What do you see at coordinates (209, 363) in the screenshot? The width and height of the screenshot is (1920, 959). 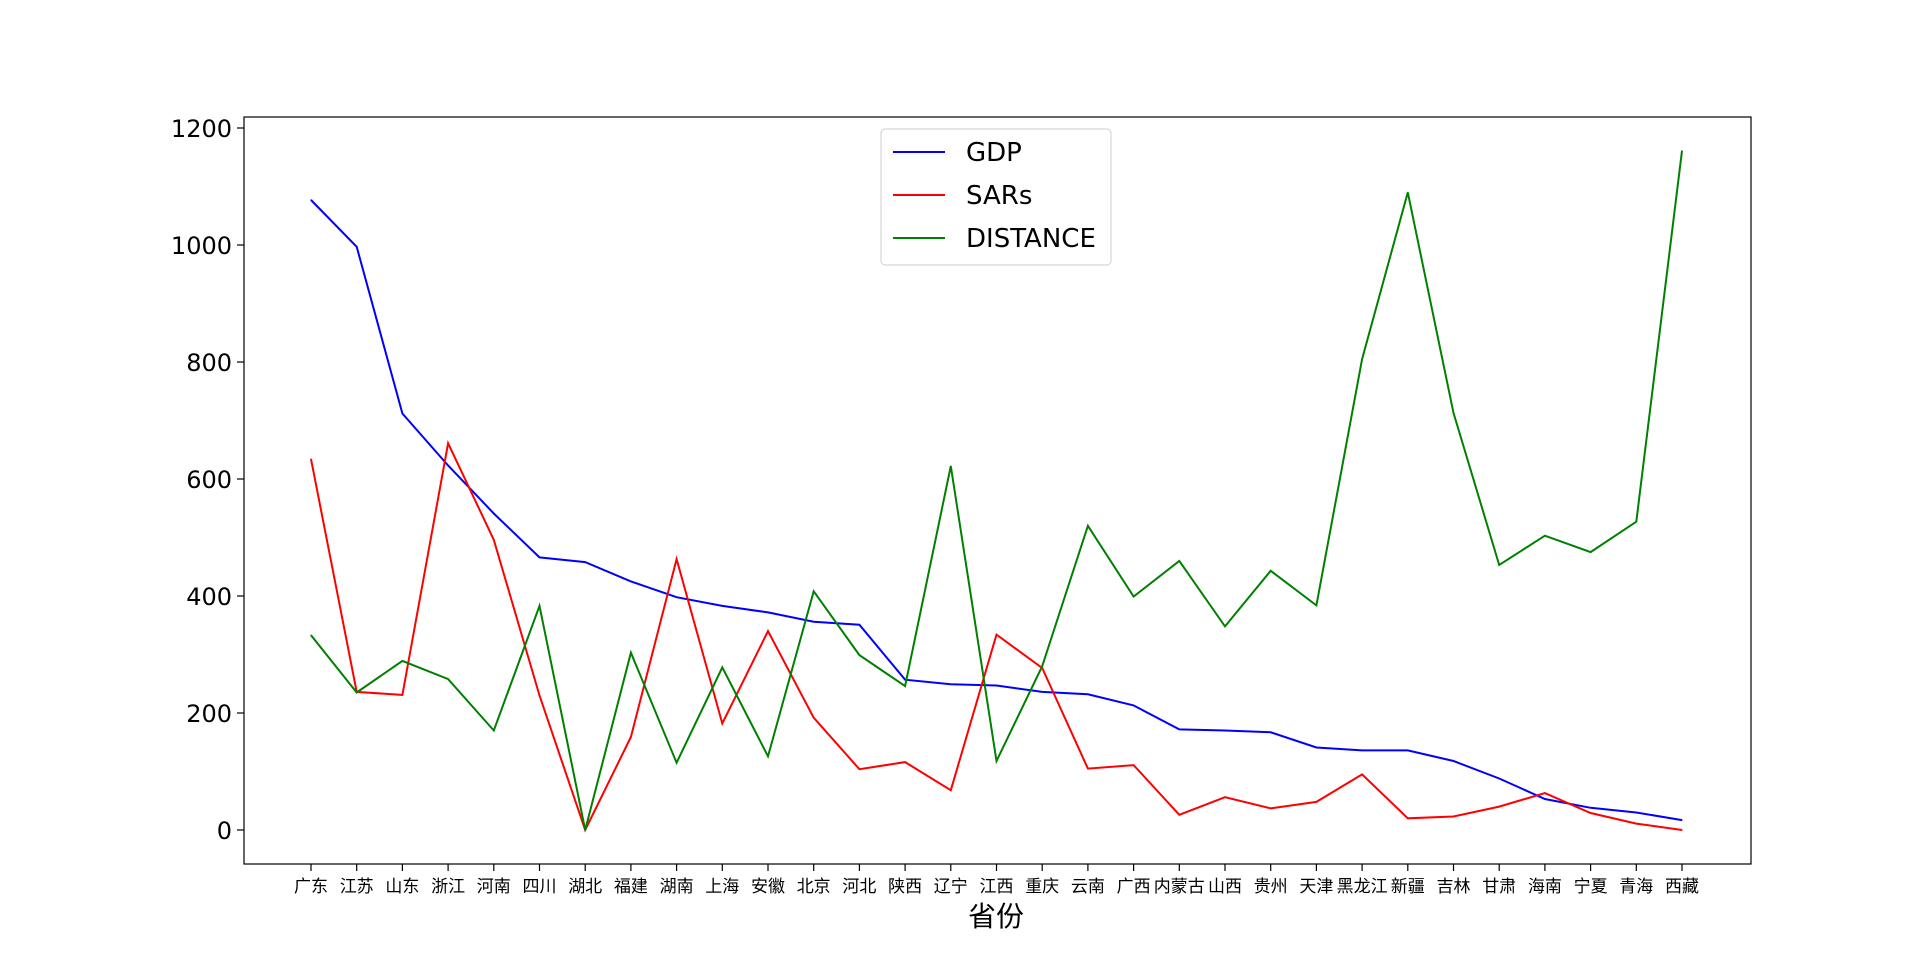 I see `y-tick-label: 800` at bounding box center [209, 363].